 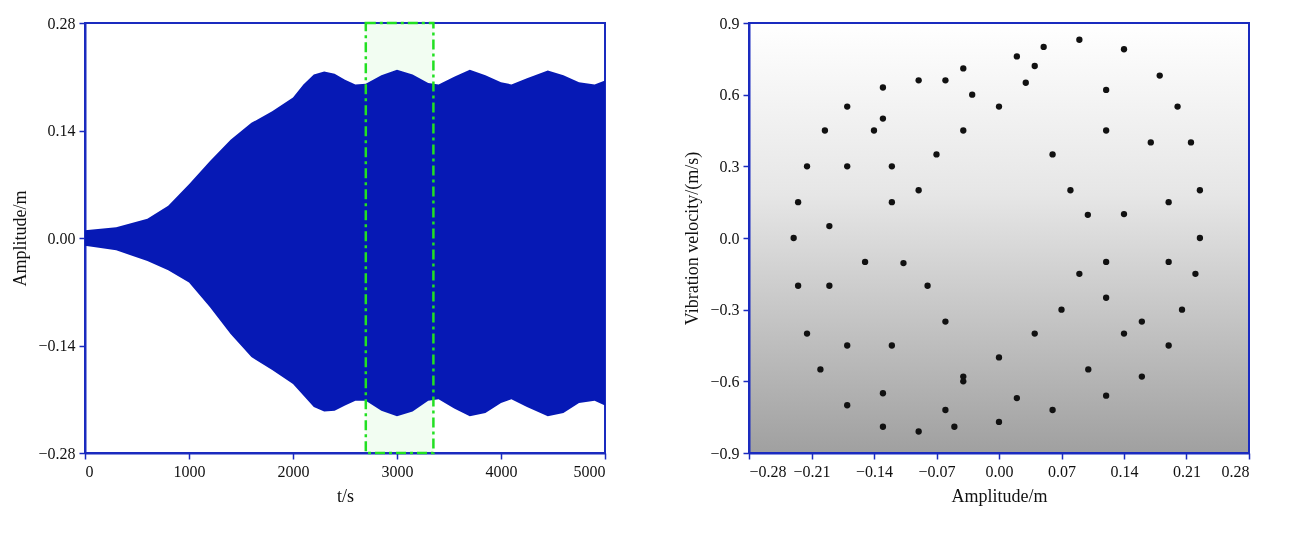 I want to click on y-axis-title: Amplitude/m, so click(x=20, y=238).